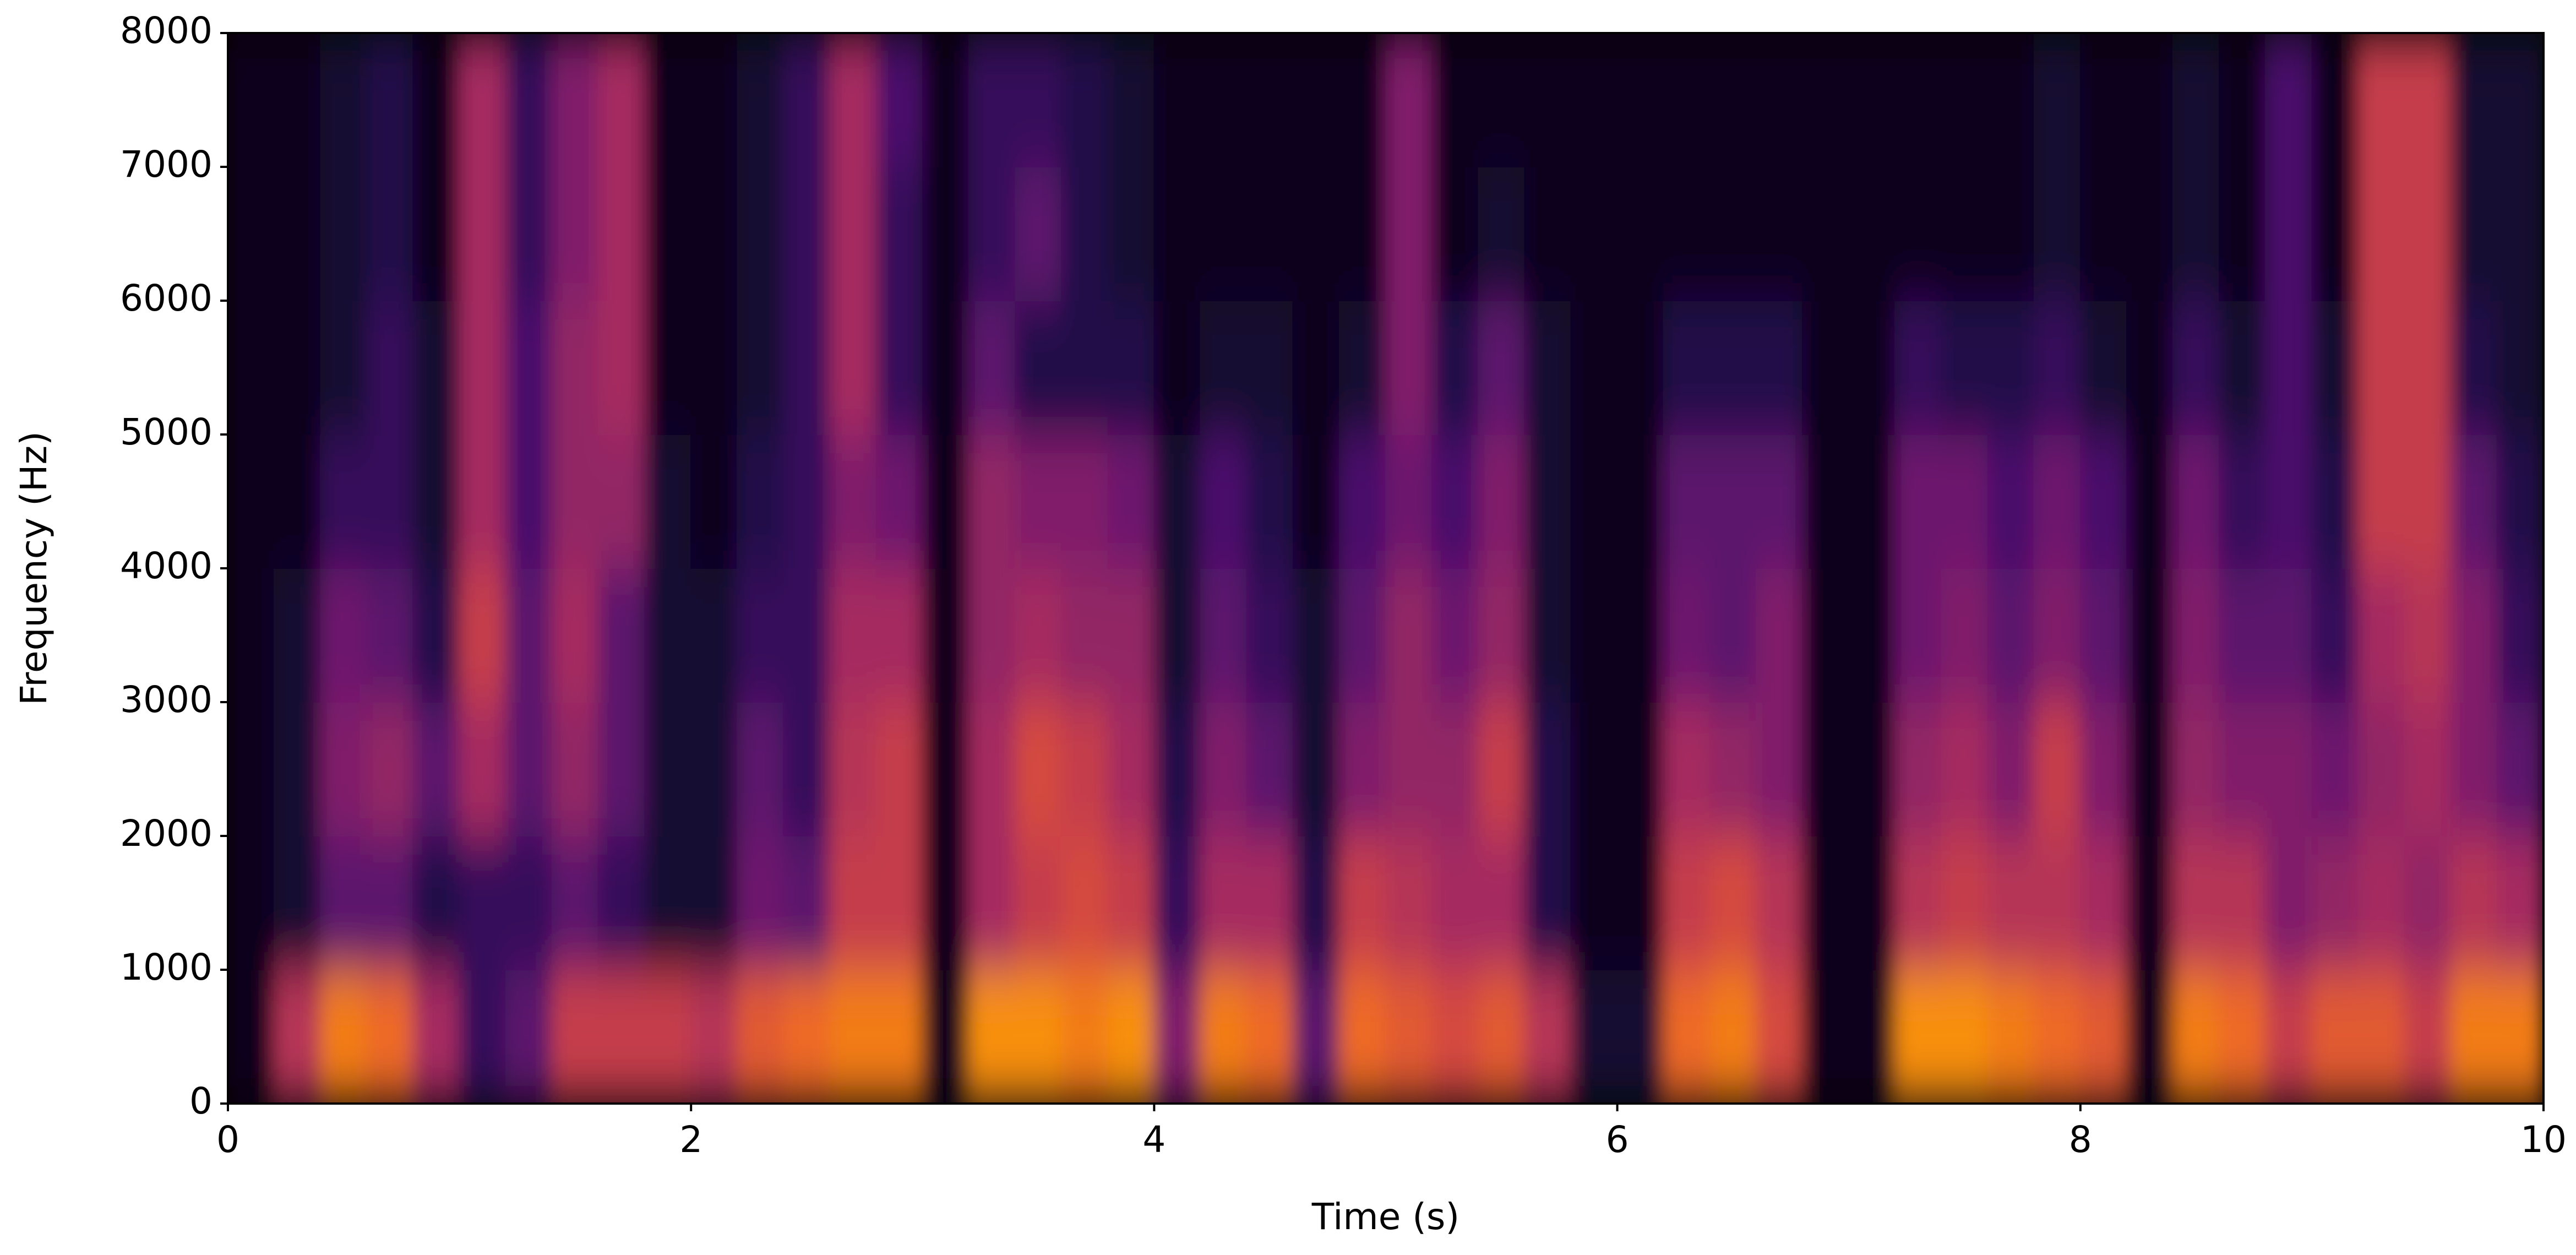 The image size is (2576, 1255). I want to click on y-tick-label: 4000, so click(166, 566).